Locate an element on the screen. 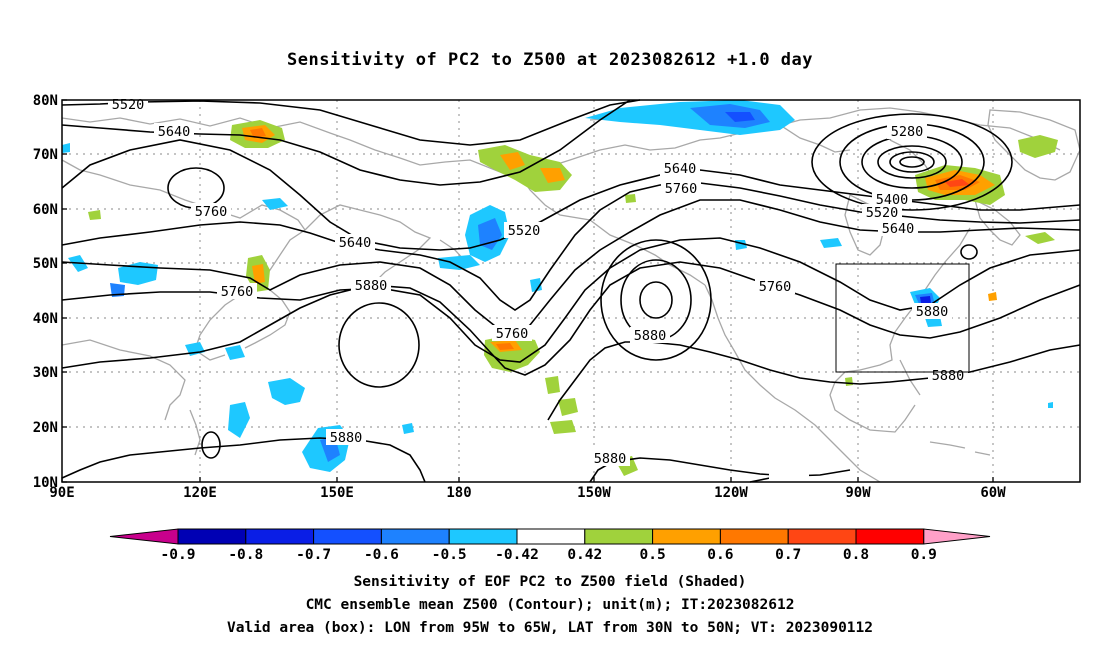  colorbar-max-arrow is located at coordinates (957, 536).